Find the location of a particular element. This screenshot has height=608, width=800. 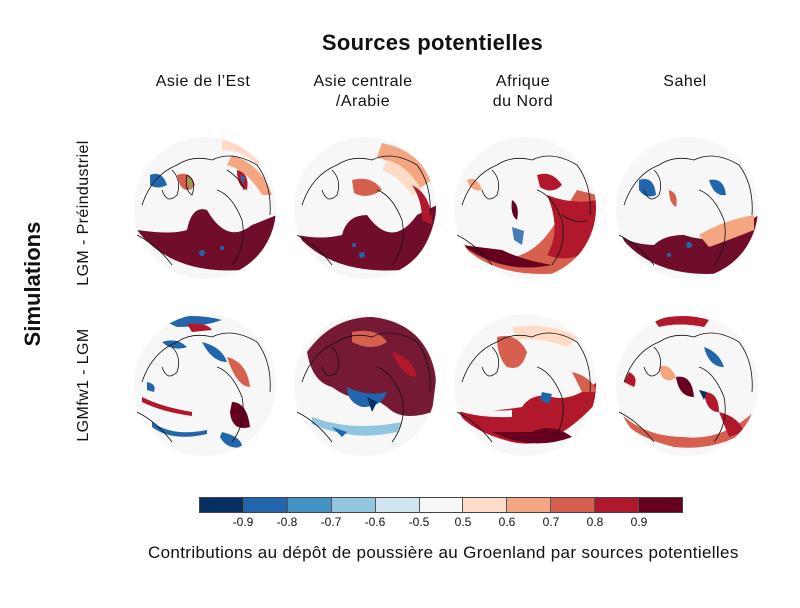

column-title-sahel: Sahel is located at coordinates (685, 82).